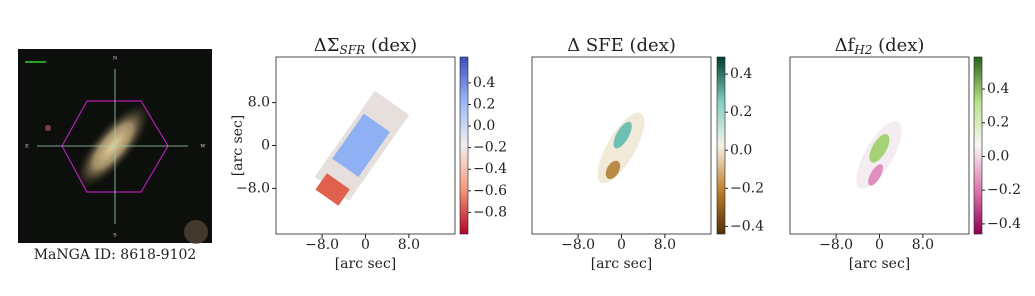  Describe the element at coordinates (862, 50) in the screenshot. I see `title-sub: H2` at that location.